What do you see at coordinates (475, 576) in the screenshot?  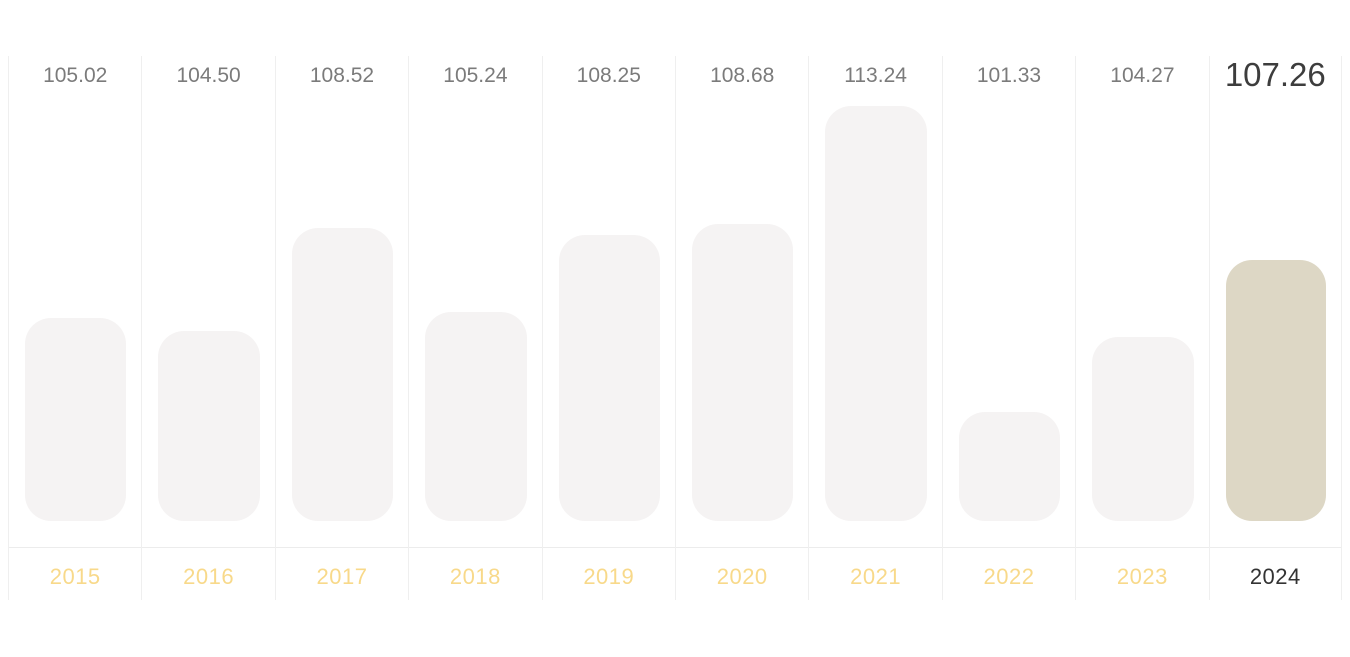 I see `x-tick-label: 2018` at bounding box center [475, 576].